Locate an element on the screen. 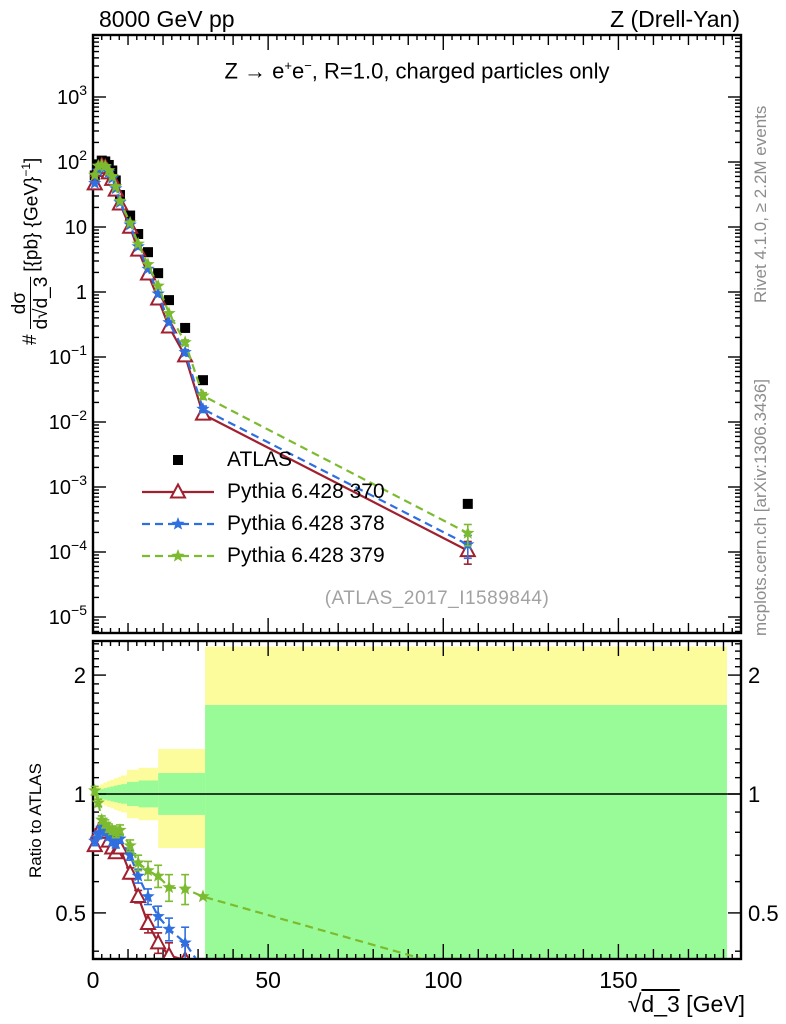 This screenshot has width=786, height=1024. ylabel-fraction: dσ d√d_3 is located at coordinates (30, 303).